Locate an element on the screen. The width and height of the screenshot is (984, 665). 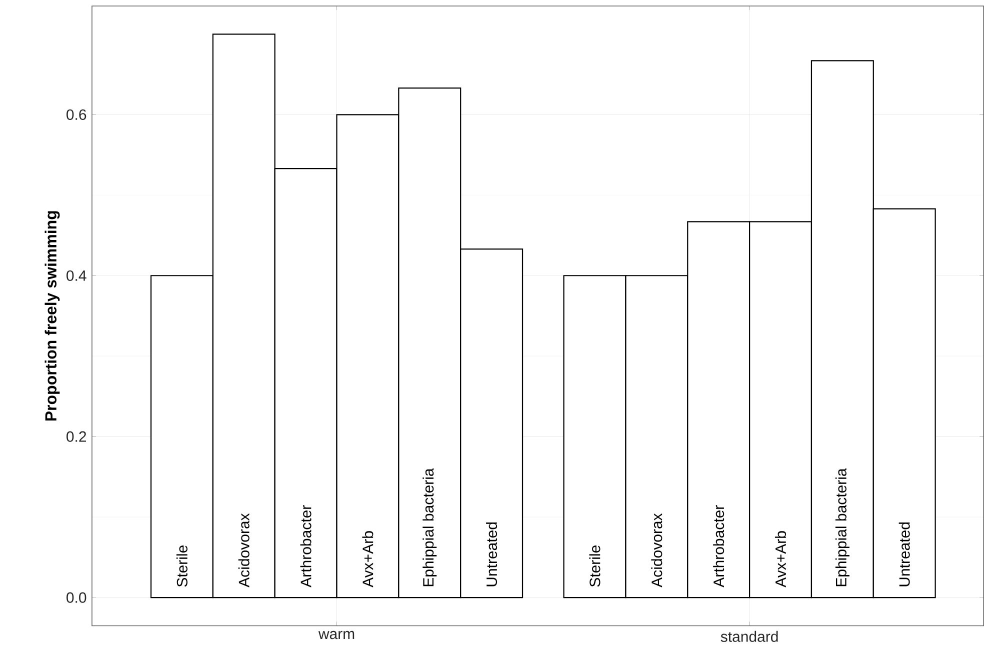
text: Avx+Arb is located at coordinates (780, 559).